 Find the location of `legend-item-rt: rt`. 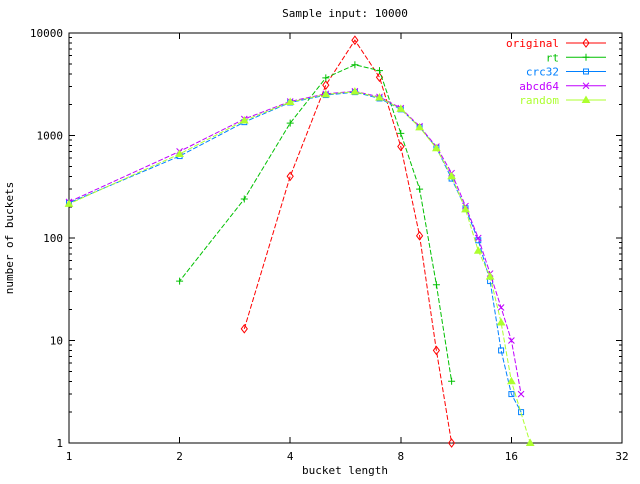

legend-item-rt: rt is located at coordinates (576, 57).